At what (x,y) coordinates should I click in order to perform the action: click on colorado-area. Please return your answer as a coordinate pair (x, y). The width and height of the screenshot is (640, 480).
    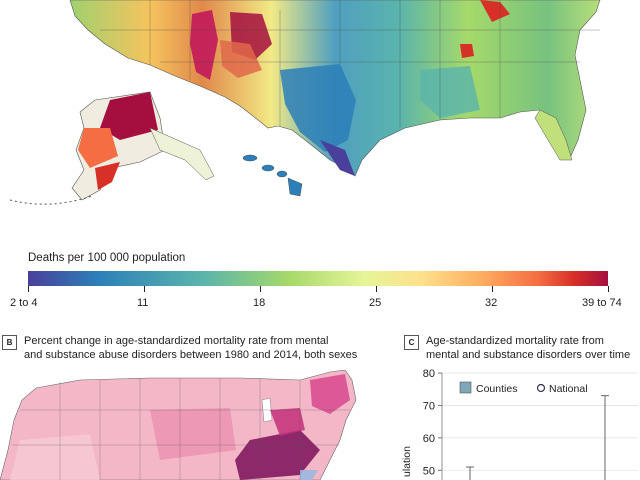
    Looking at the image, I should click on (241, 59).